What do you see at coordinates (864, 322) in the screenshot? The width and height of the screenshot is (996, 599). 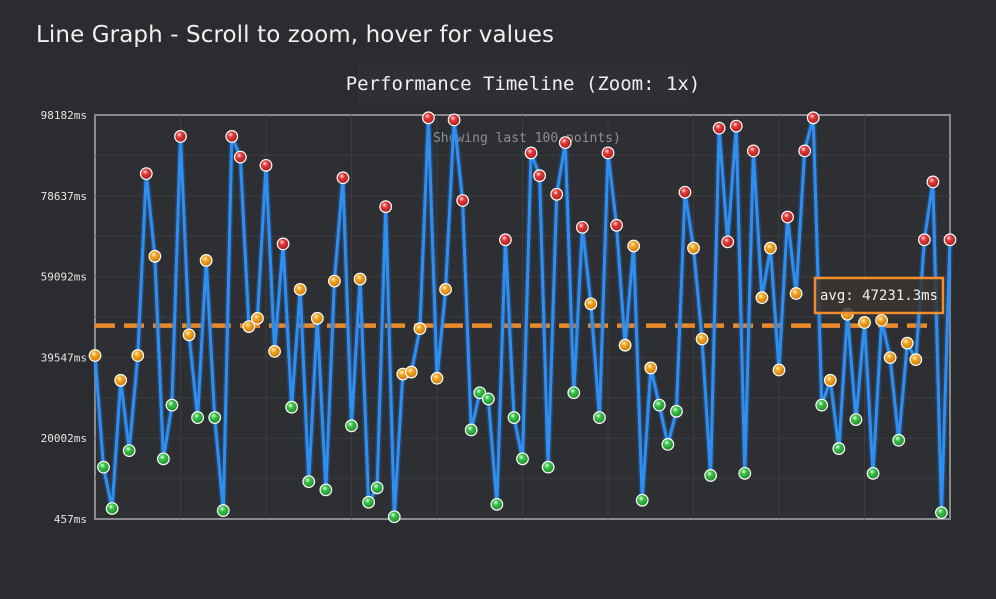 I see `data-point-mid: 48000ms` at bounding box center [864, 322].